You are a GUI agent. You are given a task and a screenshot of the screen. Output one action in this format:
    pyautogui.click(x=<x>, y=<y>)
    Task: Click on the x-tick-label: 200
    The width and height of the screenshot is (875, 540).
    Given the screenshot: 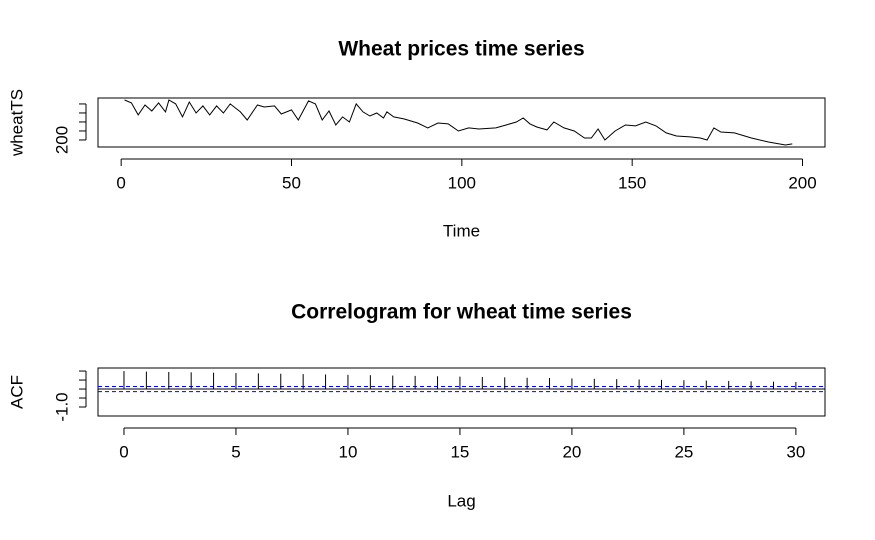 What is the action you would take?
    pyautogui.click(x=802, y=182)
    